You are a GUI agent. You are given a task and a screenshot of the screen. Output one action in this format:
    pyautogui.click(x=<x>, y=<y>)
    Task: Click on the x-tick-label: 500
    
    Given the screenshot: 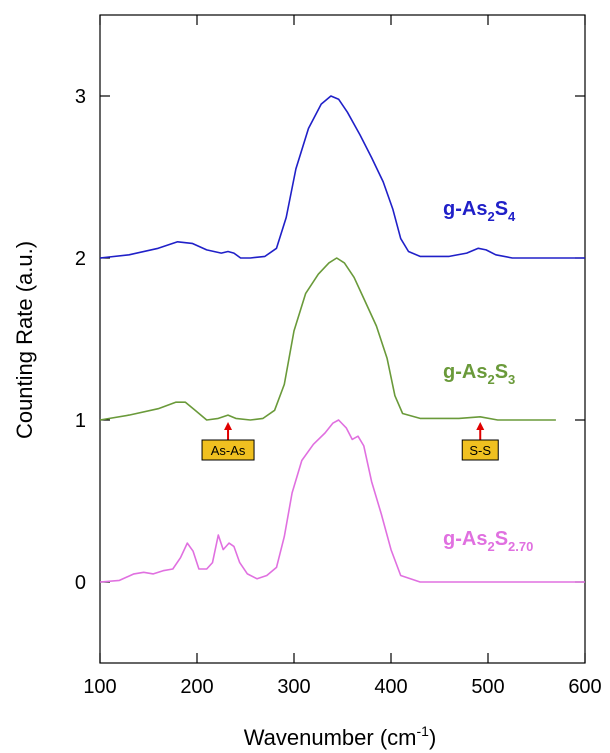 What is the action you would take?
    pyautogui.click(x=487, y=687)
    